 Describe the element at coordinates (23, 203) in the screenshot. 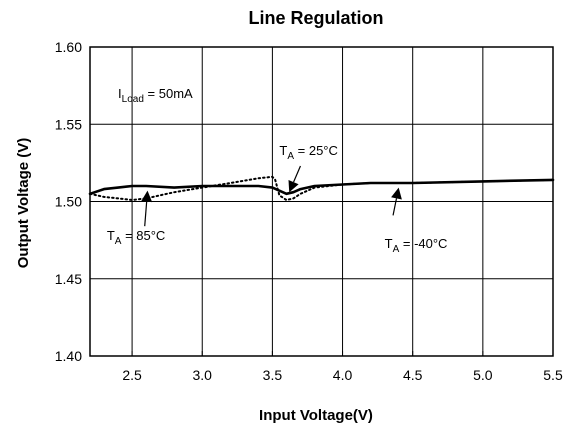

I see `y-axis-label: Output Voltage (V)` at that location.